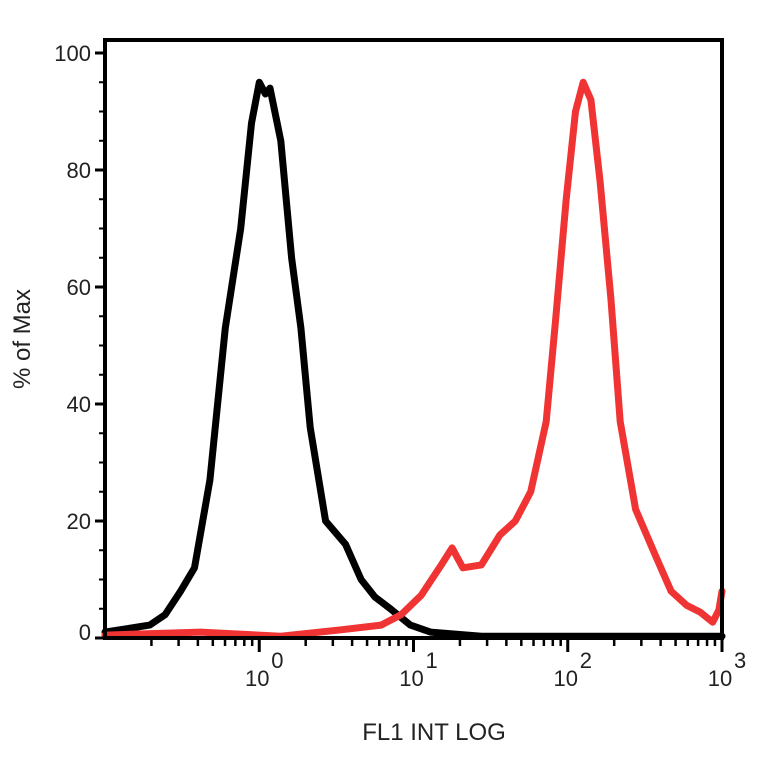  I want to click on x-tick-exponent: 0, so click(277, 660).